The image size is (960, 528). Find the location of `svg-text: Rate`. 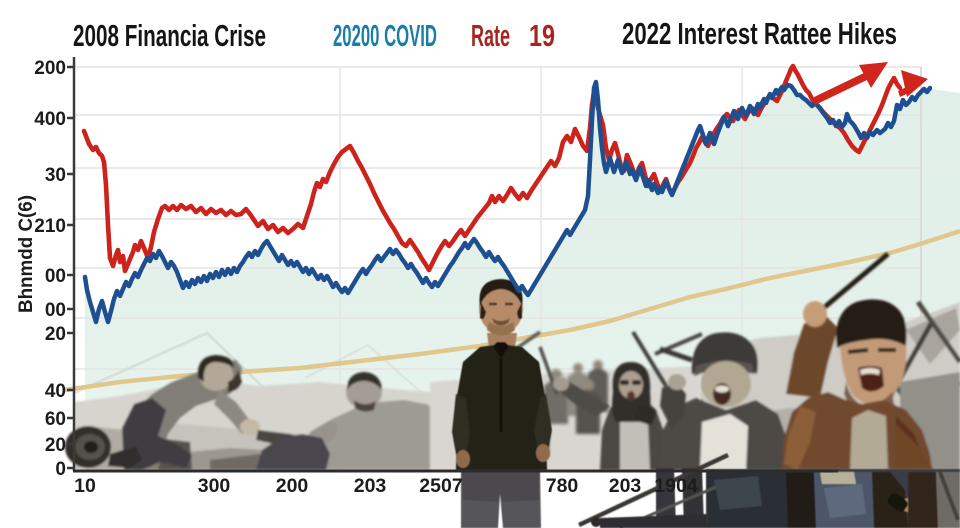

svg-text: Rate is located at coordinates (490, 35).